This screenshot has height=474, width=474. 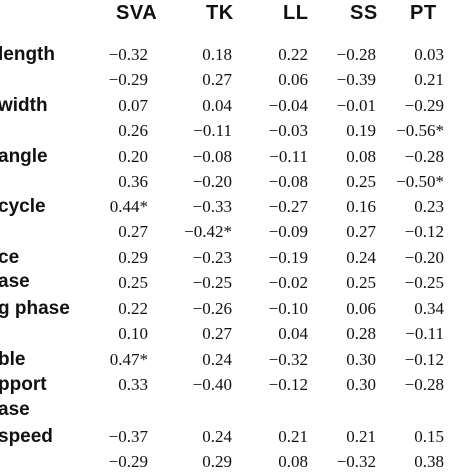 What do you see at coordinates (217, 54) in the screenshot?
I see `table-cell: 0.18` at bounding box center [217, 54].